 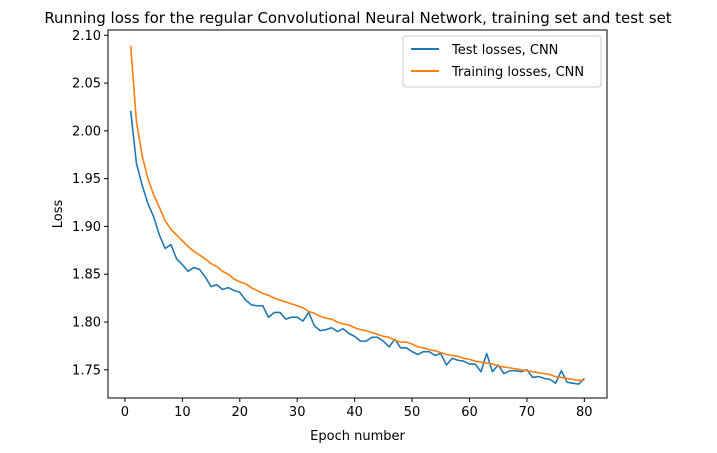 I want to click on x-tick-label: 80, so click(x=584, y=412).